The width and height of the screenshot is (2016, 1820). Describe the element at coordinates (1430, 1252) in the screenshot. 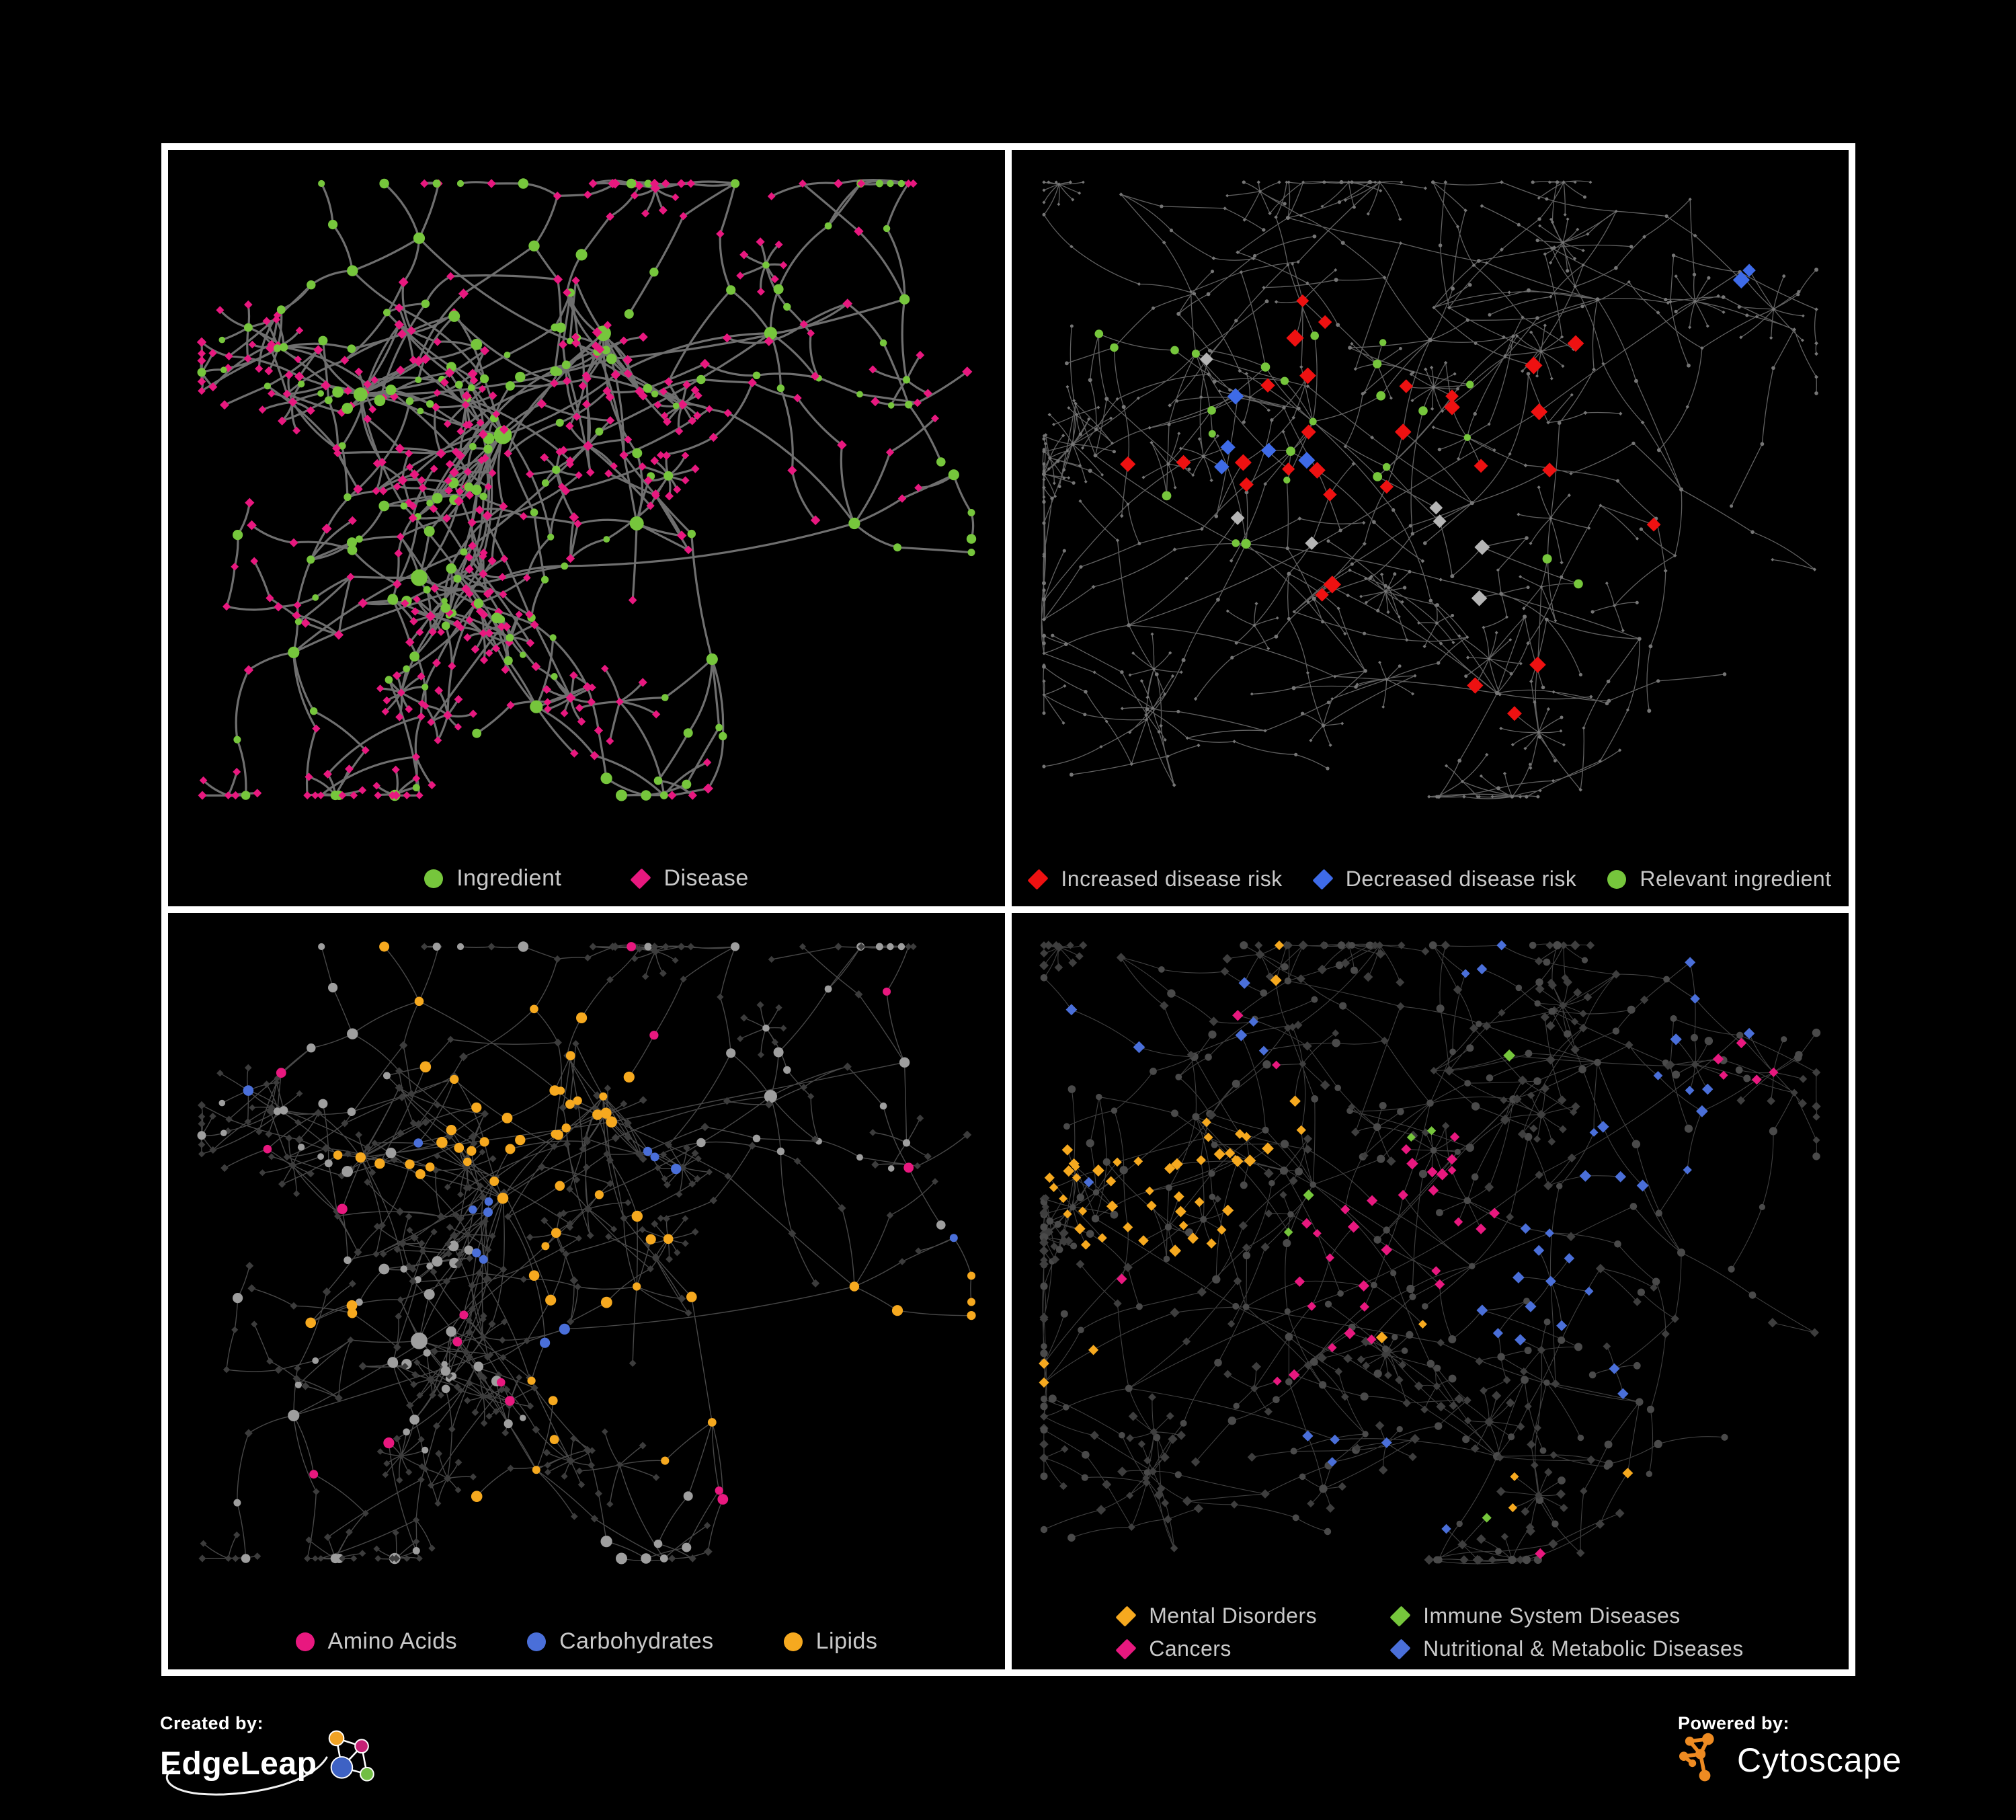

I see `network-nodes` at that location.